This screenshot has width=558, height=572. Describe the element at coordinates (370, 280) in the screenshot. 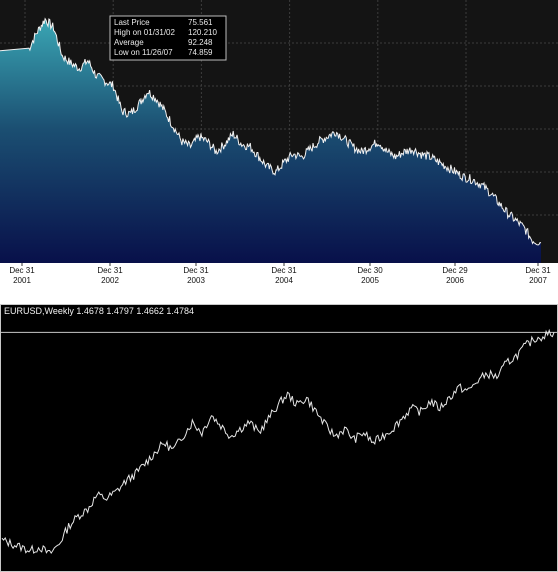

I see `x-tick-year: 2005` at that location.